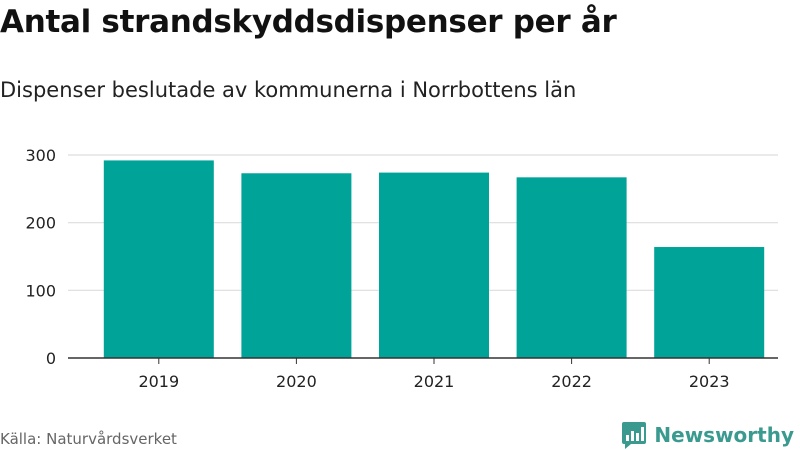 The image size is (800, 450). What do you see at coordinates (434, 381) in the screenshot?
I see `x-tick-label: 2021` at bounding box center [434, 381].